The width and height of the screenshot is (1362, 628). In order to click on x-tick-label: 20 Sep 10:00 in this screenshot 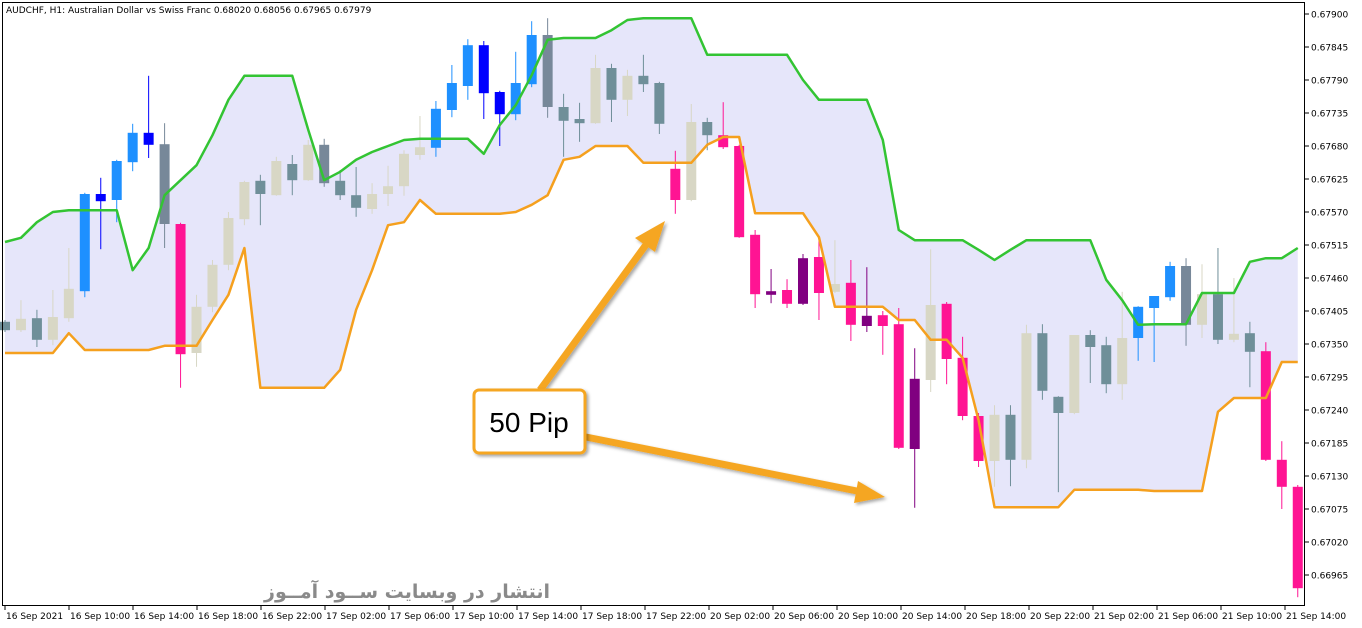, I will do `click(868, 617)`.